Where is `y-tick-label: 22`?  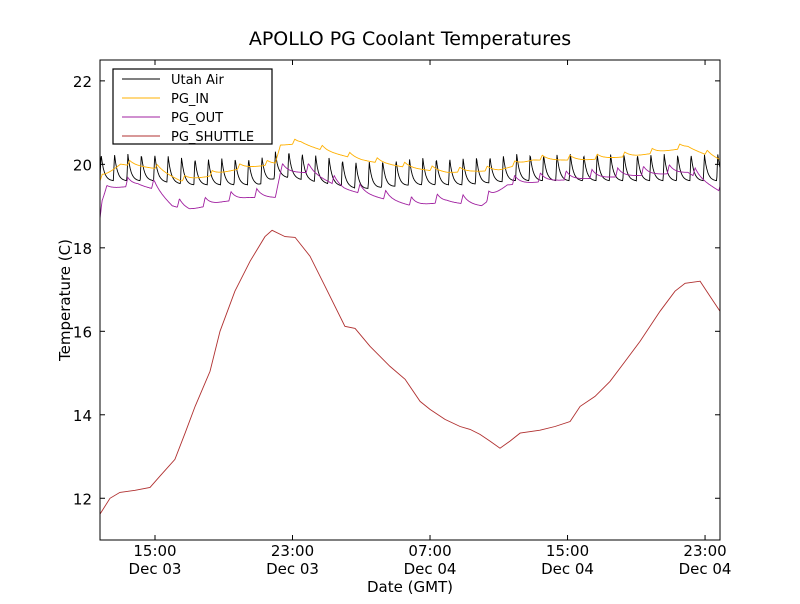 y-tick-label: 22 is located at coordinates (82, 82).